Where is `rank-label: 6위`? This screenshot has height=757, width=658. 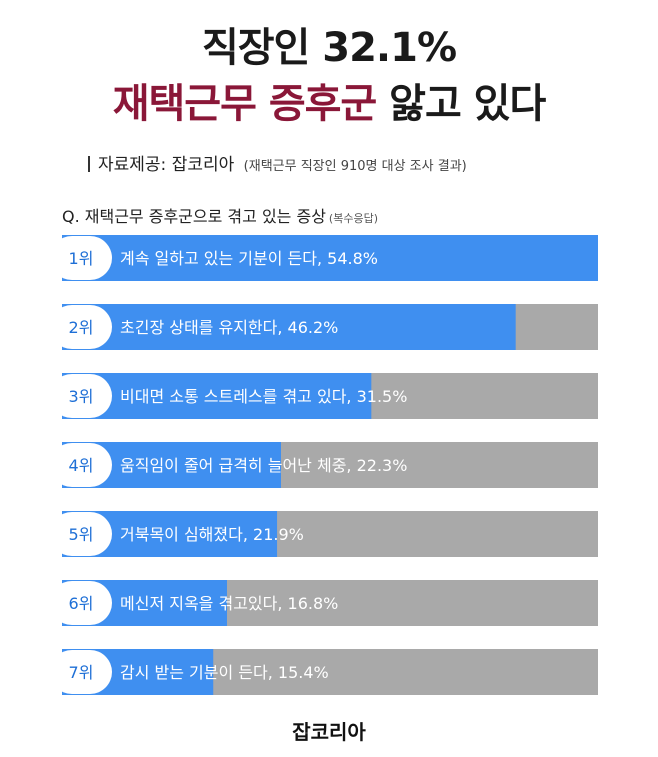
rank-label: 6위 is located at coordinates (81, 603).